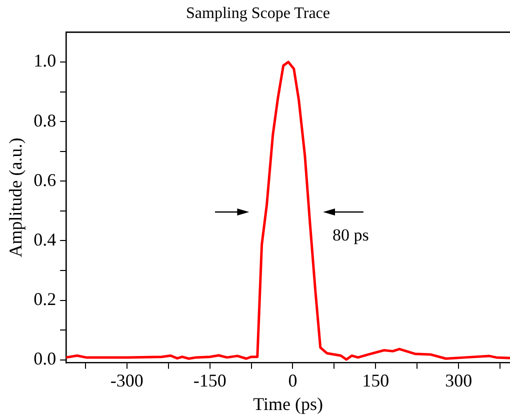  I want to click on y-tick-label: 0.4, so click(45, 239).